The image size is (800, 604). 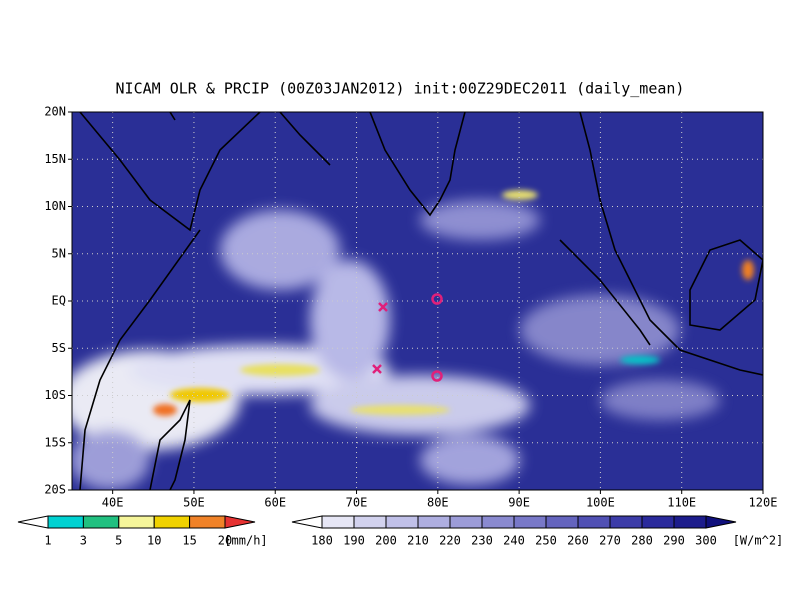 What do you see at coordinates (83, 541) in the screenshot?
I see `colorbar-label: 3` at bounding box center [83, 541].